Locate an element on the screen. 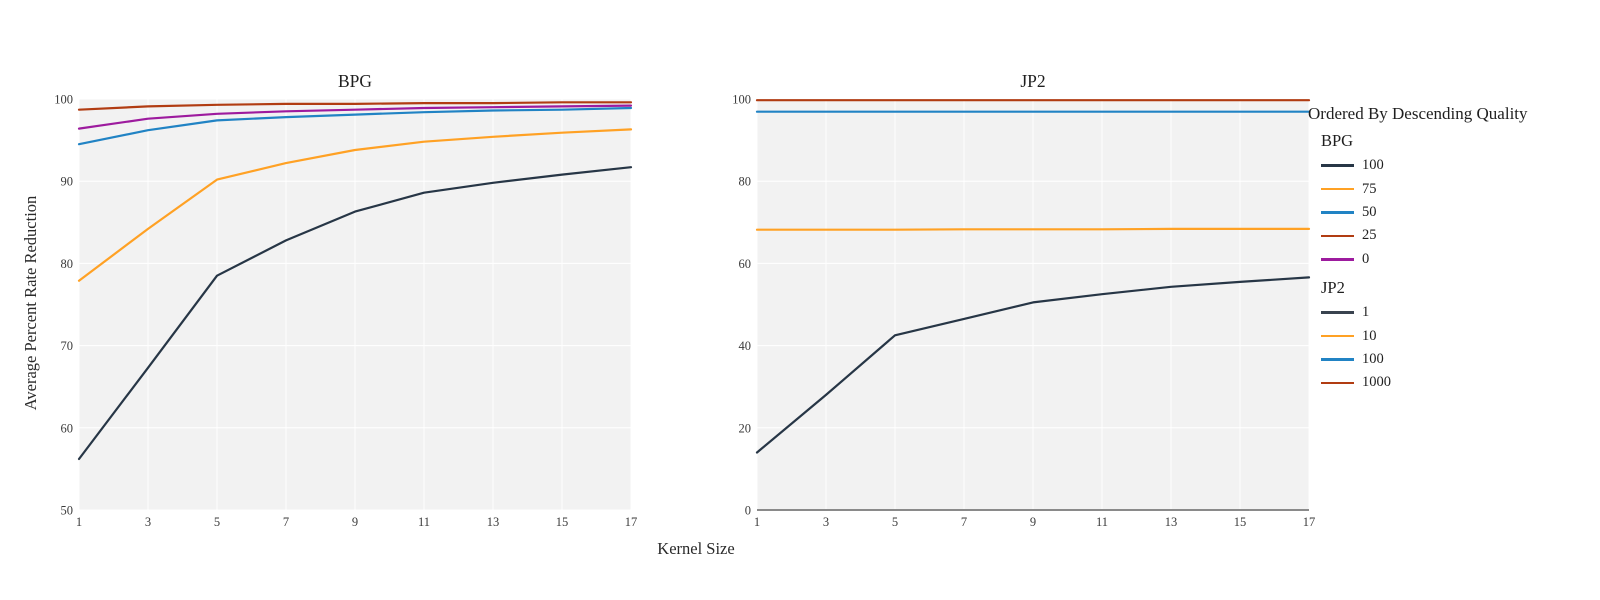 Image resolution: width=1600 pixels, height=600 pixels. legend-item-bpg-0: 0 is located at coordinates (1457, 259).